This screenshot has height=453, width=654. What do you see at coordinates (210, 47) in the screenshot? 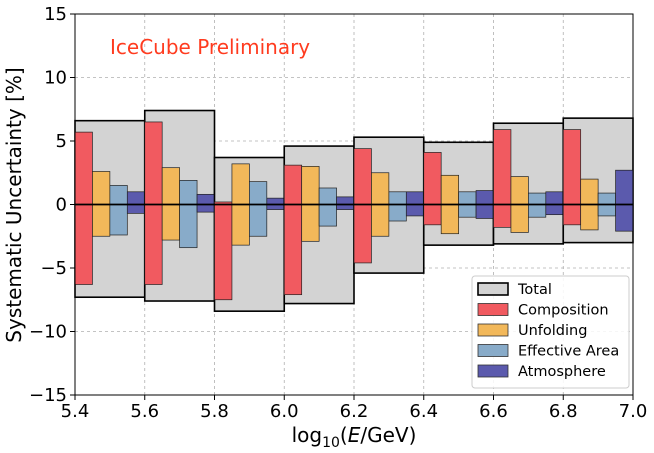
I see `annotation-text: IceCube Preliminary` at bounding box center [210, 47].